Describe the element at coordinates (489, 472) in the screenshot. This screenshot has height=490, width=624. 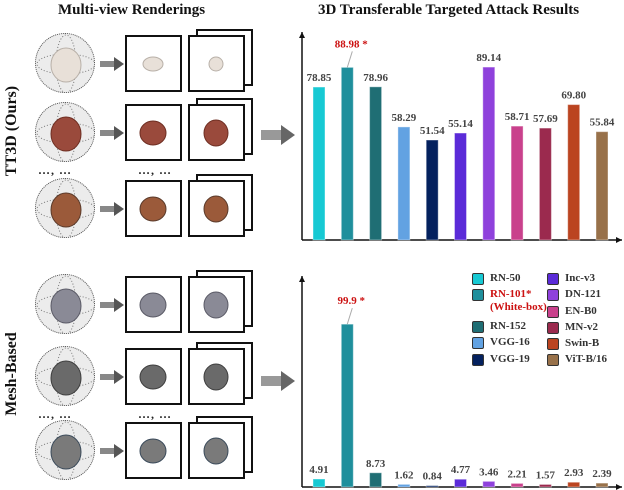
I see `bar-value-label: 3.46` at that location.